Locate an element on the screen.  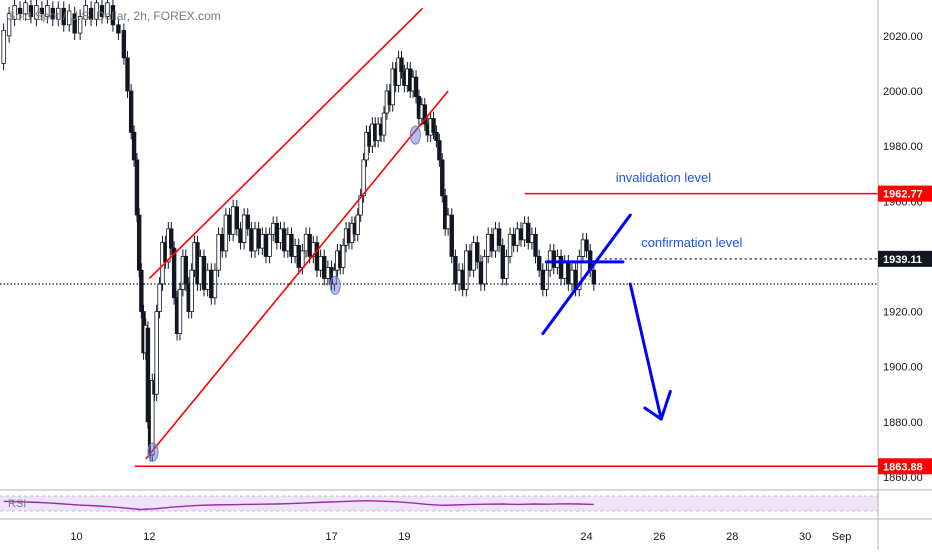
y-tick-label: 2000.00 is located at coordinates (903, 92).